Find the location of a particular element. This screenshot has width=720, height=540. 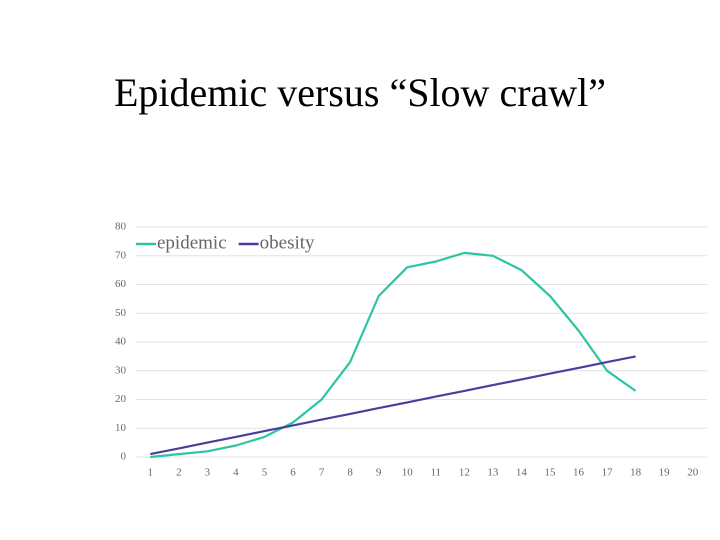

y-tick-label: 30 is located at coordinates (121, 370).